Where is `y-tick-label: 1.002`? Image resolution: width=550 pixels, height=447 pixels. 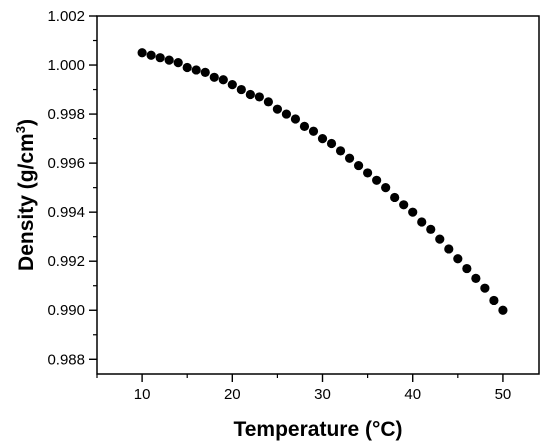
y-tick-label: 1.002 is located at coordinates (66, 16).